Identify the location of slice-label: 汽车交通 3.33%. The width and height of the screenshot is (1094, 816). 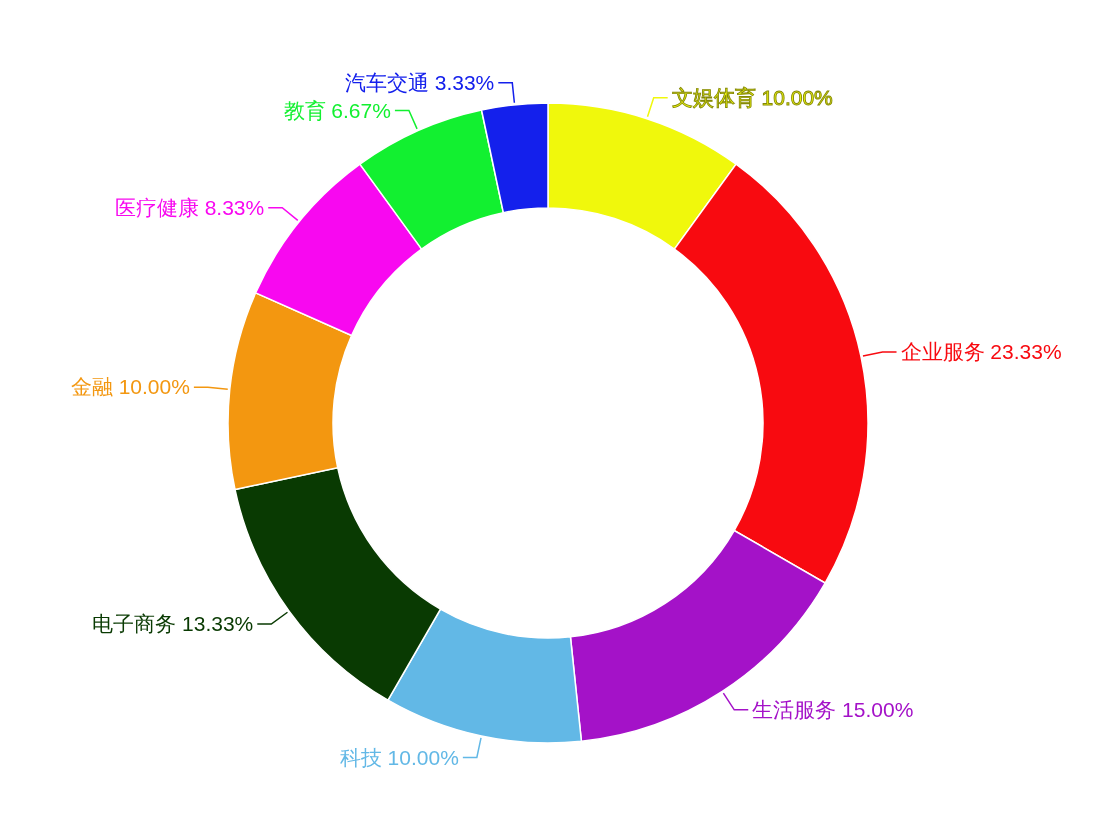
(419, 82).